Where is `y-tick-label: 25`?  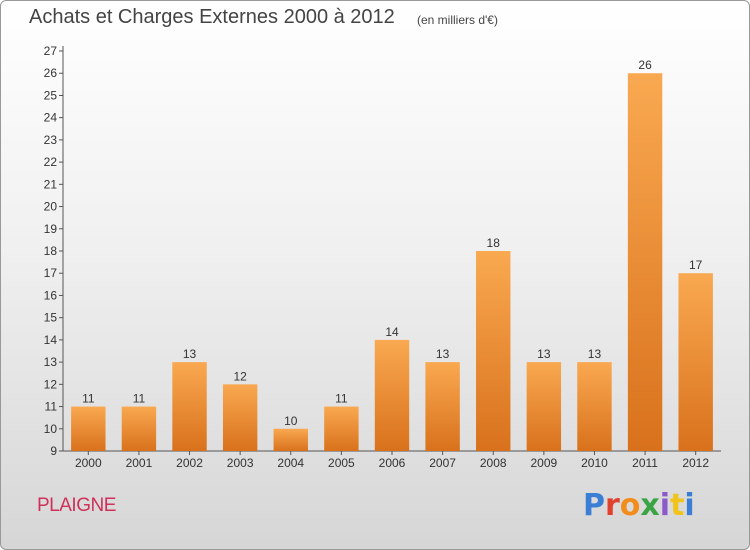 y-tick-label: 25 is located at coordinates (51, 95).